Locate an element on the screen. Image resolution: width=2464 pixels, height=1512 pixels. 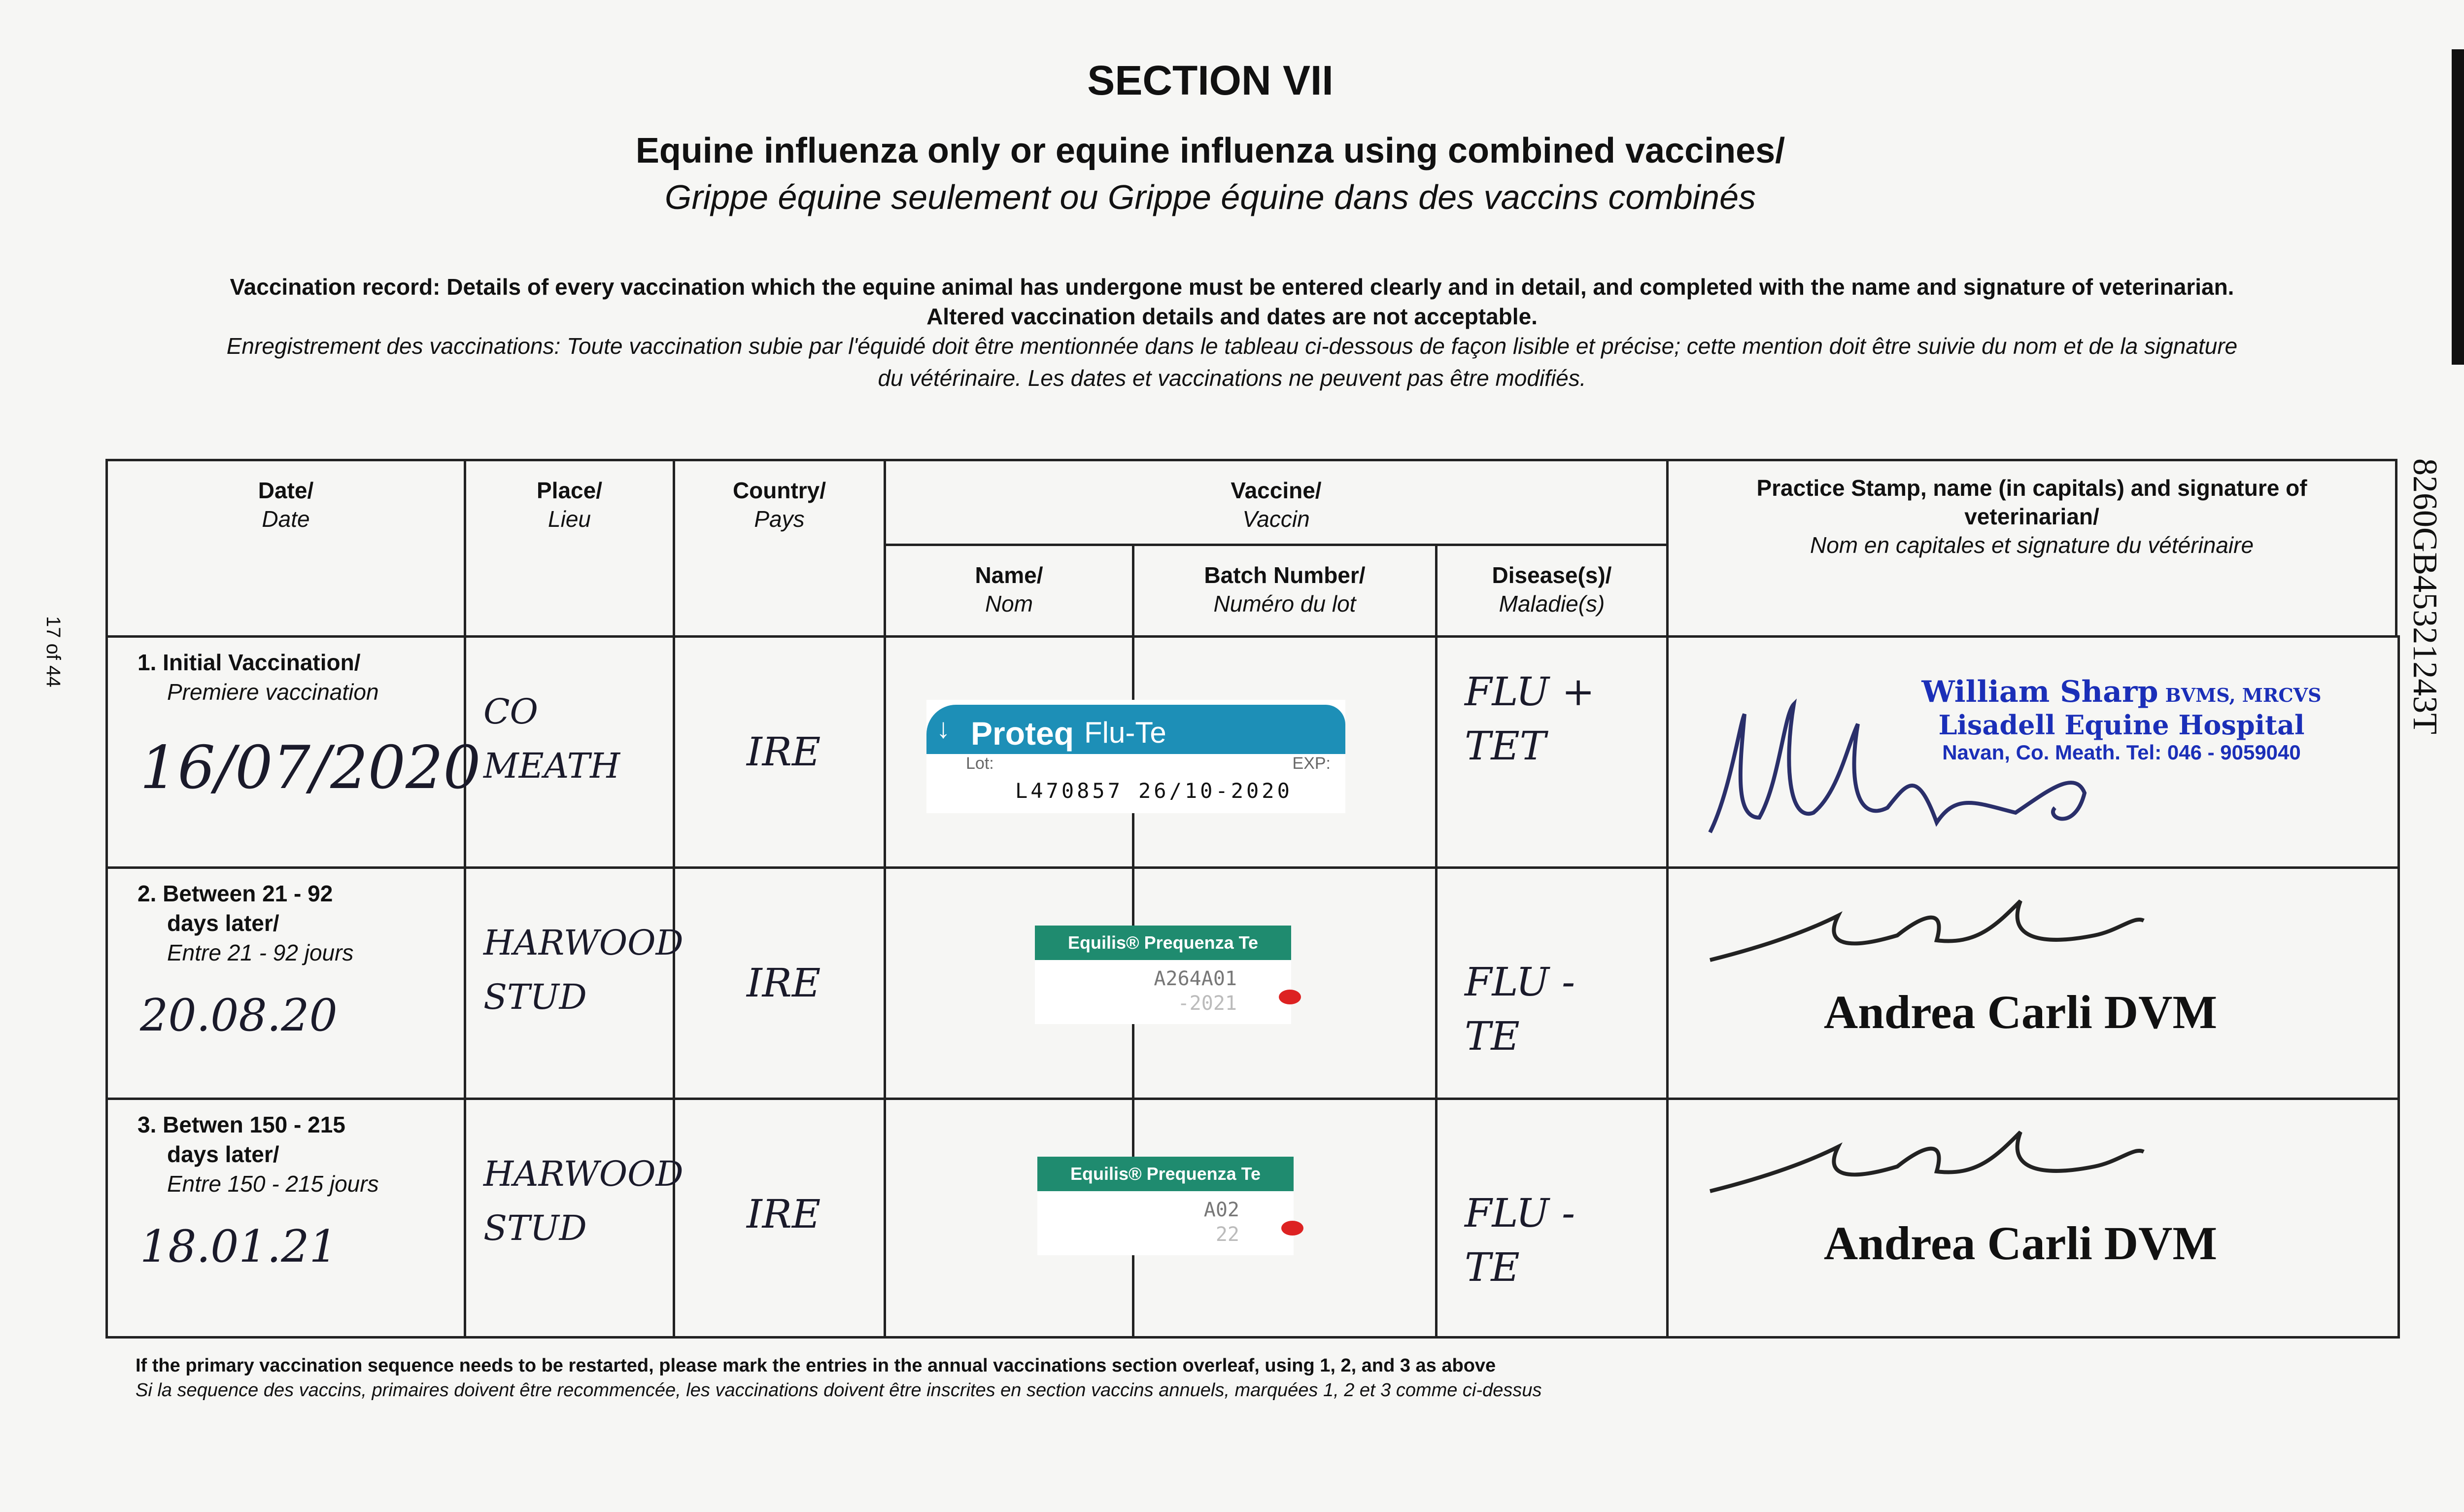
cell-stamp is located at coordinates (2033, 1218).